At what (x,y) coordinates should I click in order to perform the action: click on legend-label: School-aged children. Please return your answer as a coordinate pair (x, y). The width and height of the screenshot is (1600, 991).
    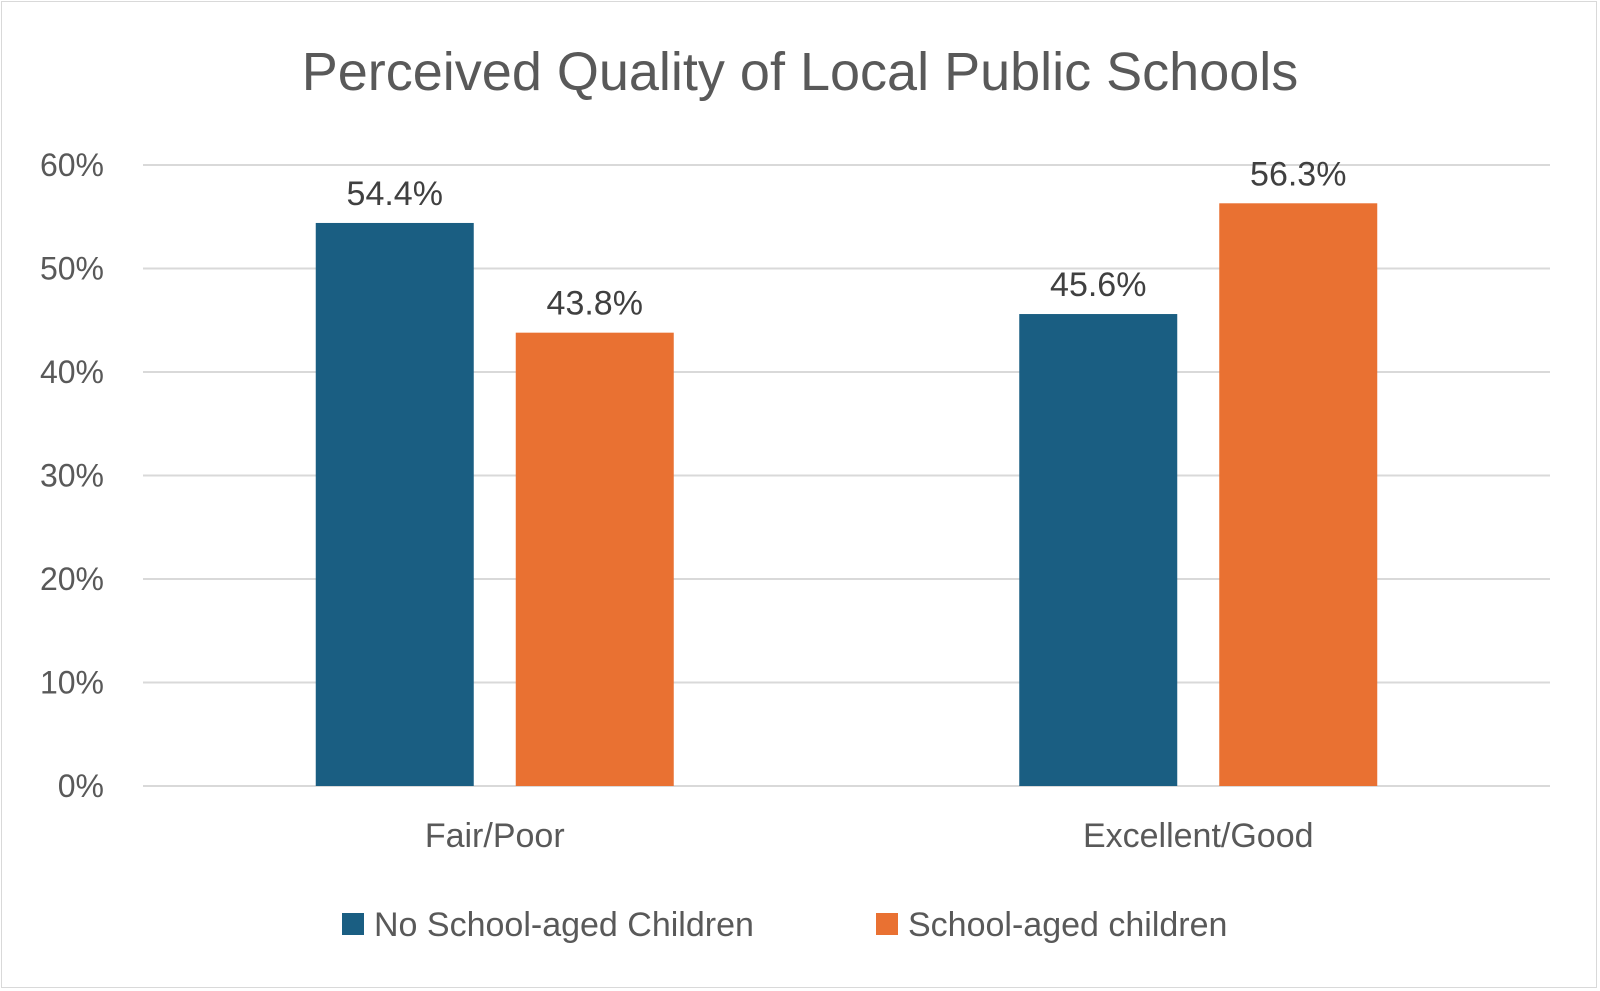
    Looking at the image, I should click on (1067, 925).